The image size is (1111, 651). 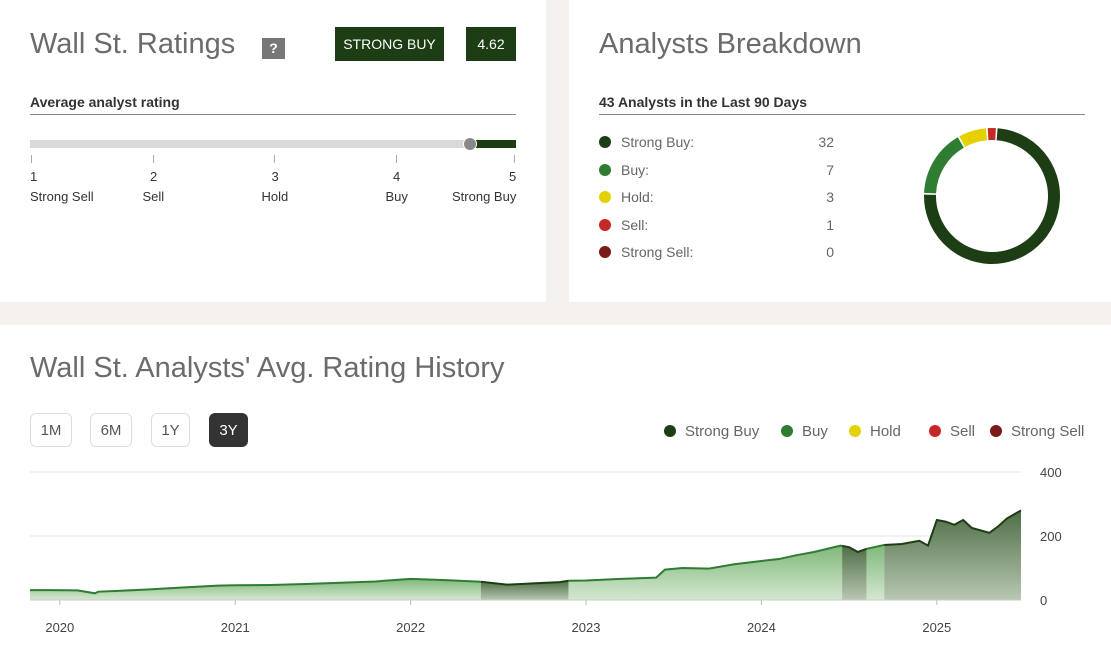 I want to click on scale-label: Sell, so click(x=153, y=196).